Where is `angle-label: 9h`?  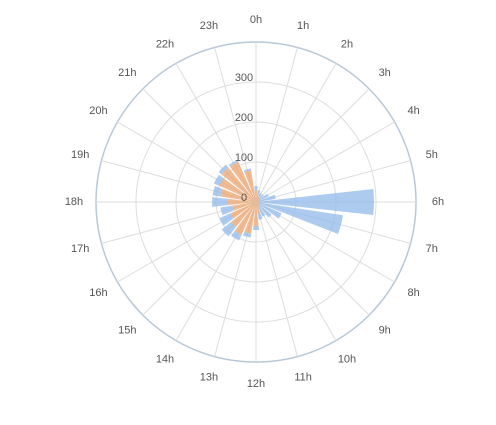 angle-label: 9h is located at coordinates (385, 331).